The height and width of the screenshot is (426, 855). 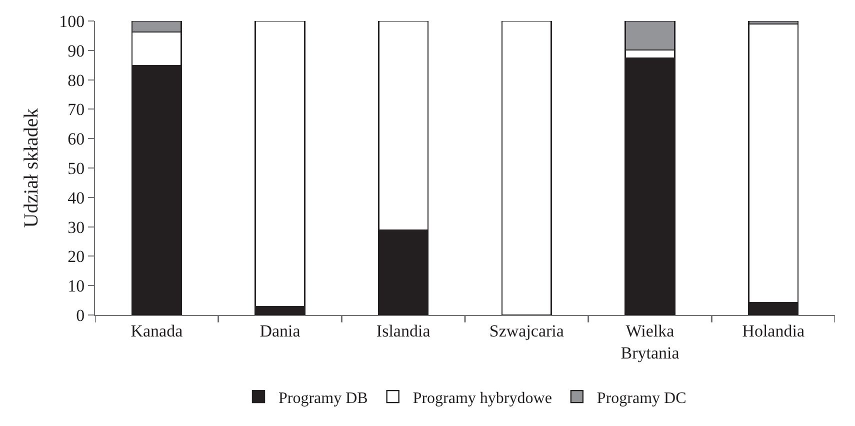 I want to click on y-tick-label: 10, so click(x=76, y=286).